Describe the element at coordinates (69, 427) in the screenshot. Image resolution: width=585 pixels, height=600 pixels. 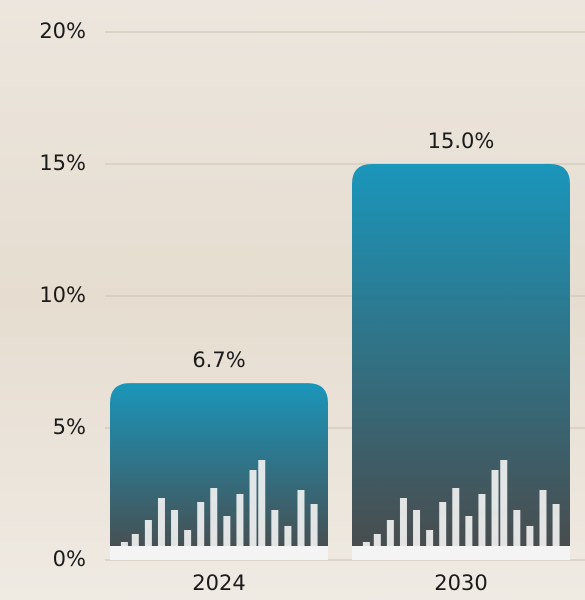
I see `y-tick-label: 5%` at that location.